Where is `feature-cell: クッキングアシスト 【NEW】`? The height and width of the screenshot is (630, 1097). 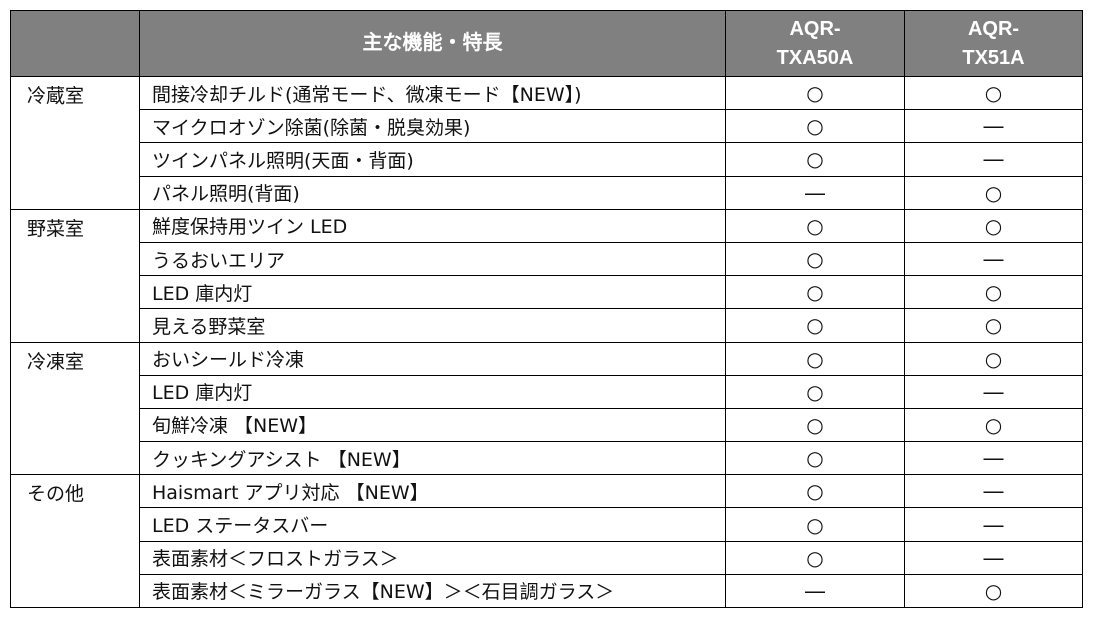 feature-cell: クッキングアシスト 【NEW】 is located at coordinates (432, 458).